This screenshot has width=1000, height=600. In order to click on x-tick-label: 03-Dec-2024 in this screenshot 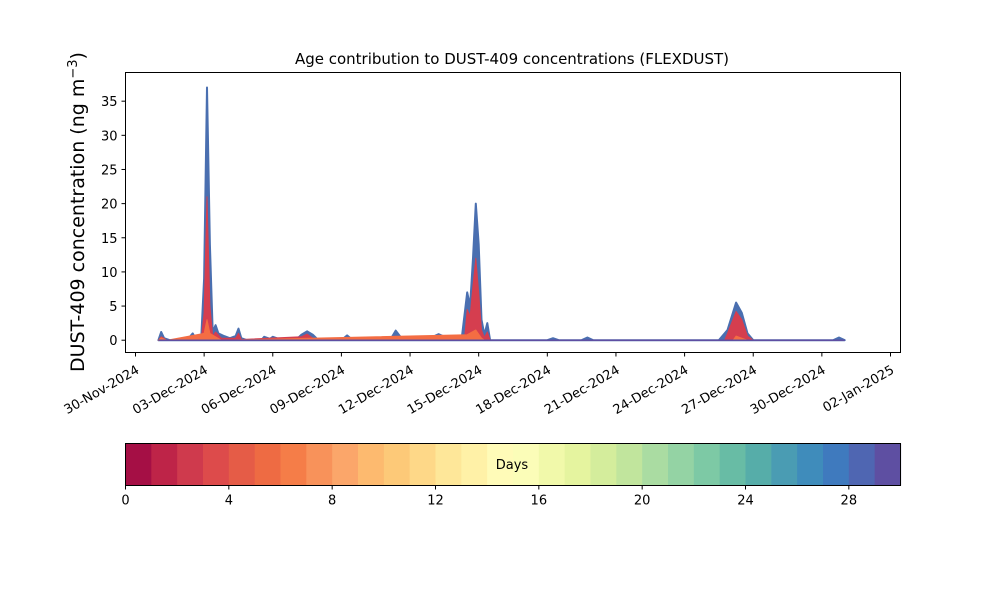, I will do `click(170, 390)`.